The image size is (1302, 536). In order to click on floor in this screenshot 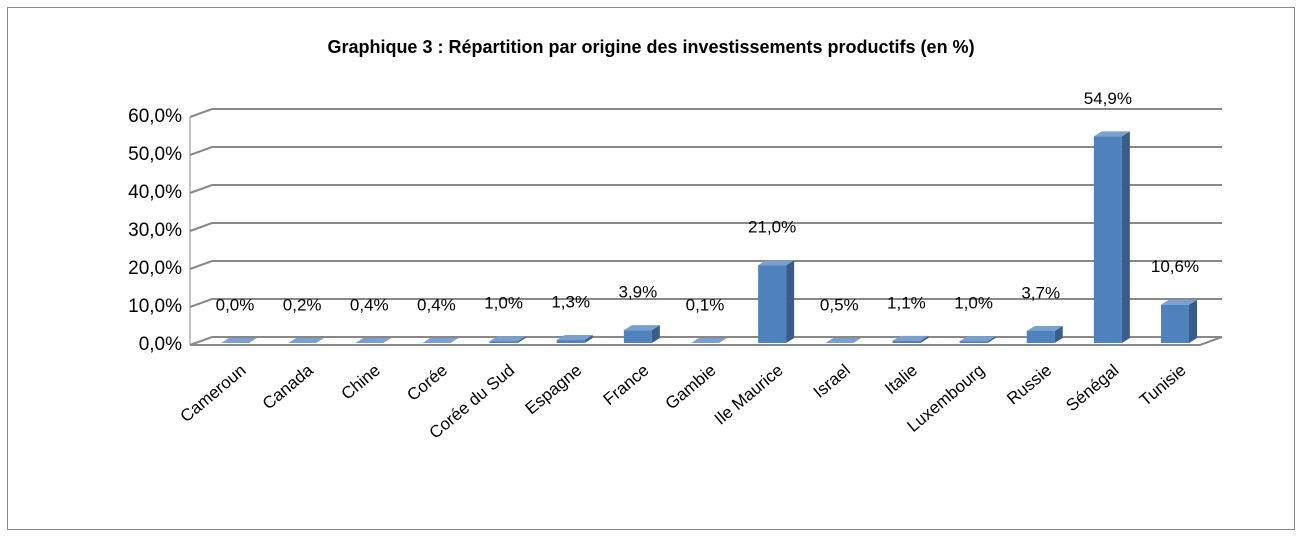, I will do `click(706, 341)`.